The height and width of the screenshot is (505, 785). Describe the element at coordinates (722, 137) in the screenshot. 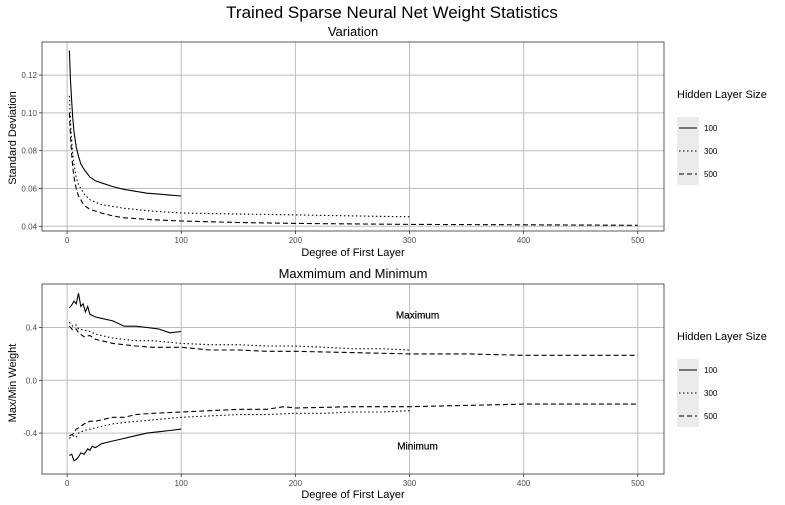

I see `legend-1: Hidden Layer Size 100 300 500` at that location.